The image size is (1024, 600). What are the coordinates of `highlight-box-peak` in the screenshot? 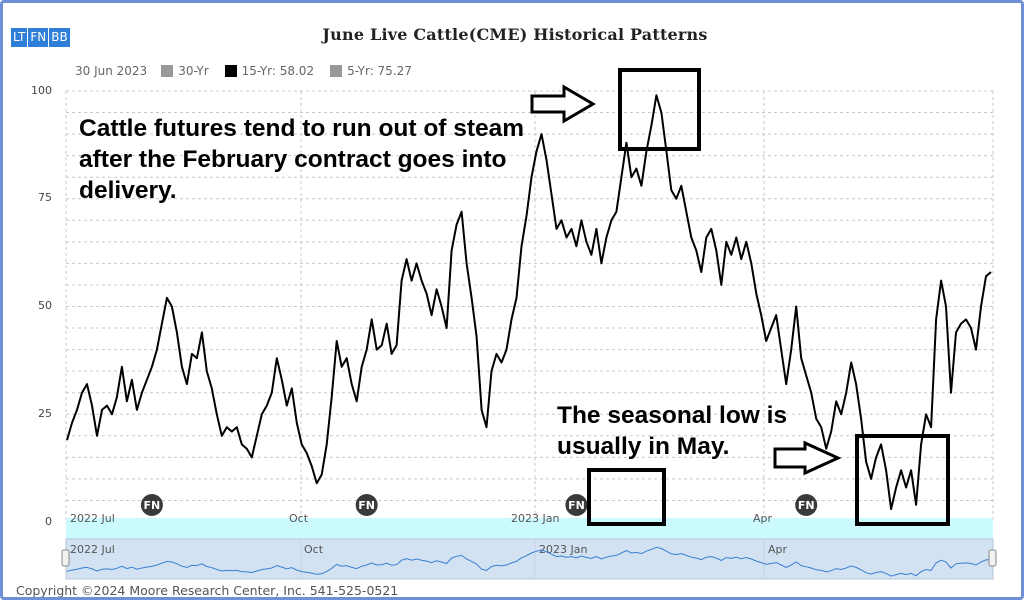 It's located at (659, 109).